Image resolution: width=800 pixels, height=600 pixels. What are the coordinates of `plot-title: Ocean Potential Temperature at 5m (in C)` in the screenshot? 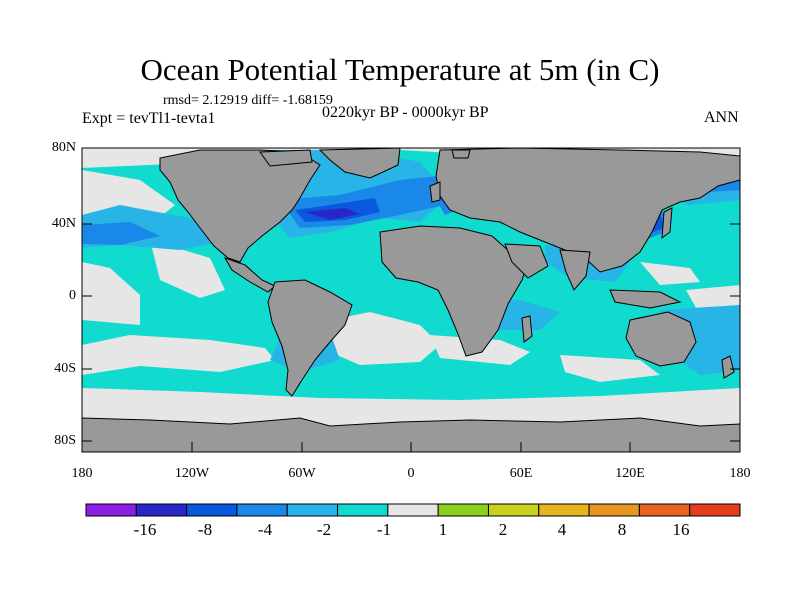 It's located at (400, 69).